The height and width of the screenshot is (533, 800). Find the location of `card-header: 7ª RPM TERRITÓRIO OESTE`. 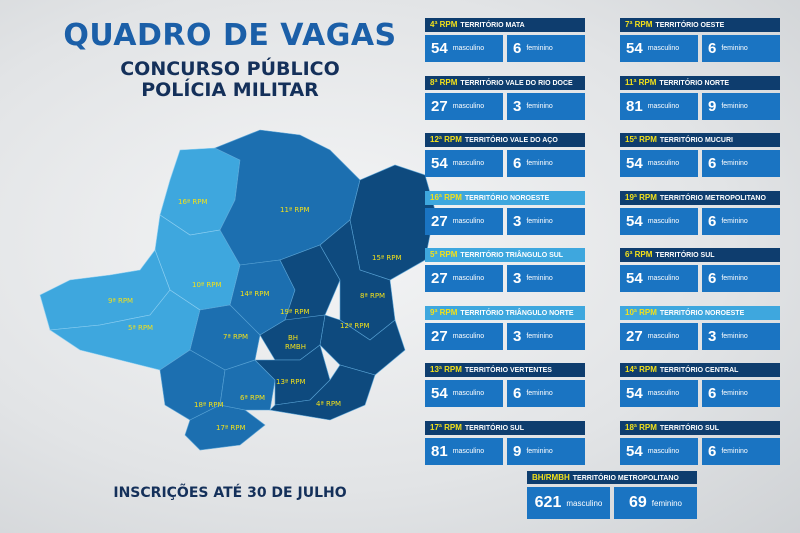

card-header: 7ª RPM TERRITÓRIO OESTE is located at coordinates (700, 25).